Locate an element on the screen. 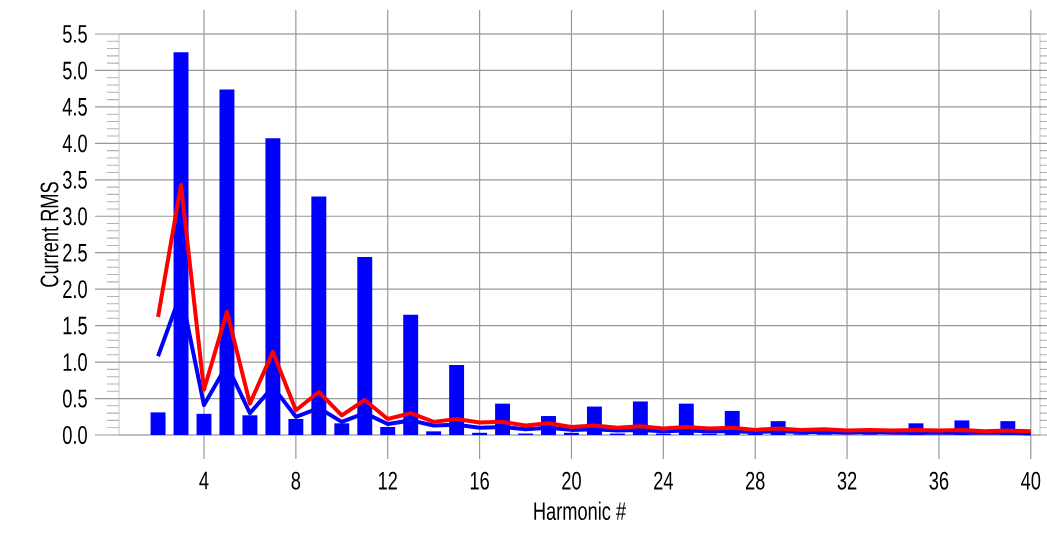  x-axis-title: Harmonic # is located at coordinates (580, 511).